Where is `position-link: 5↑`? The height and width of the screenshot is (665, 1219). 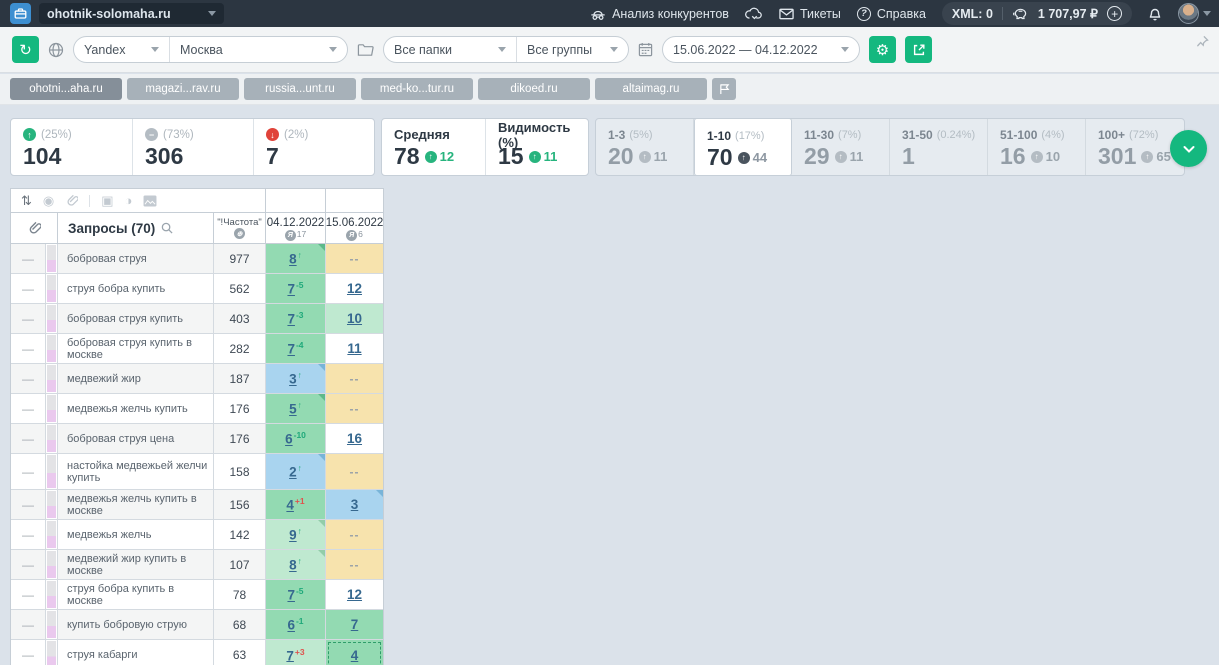 position-link: 5↑ is located at coordinates (295, 408).